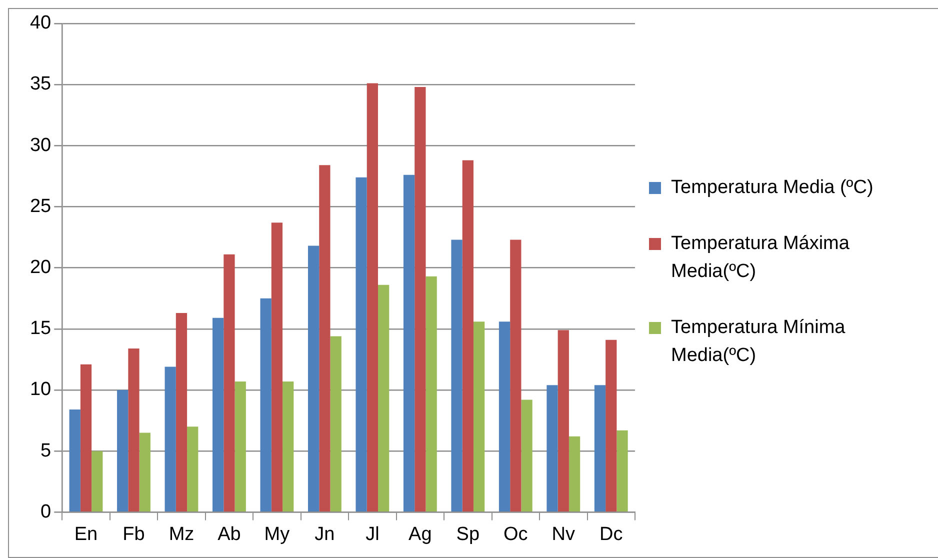 The image size is (938, 558). Describe the element at coordinates (181, 534) in the screenshot. I see `x-tick-label: Mz` at that location.